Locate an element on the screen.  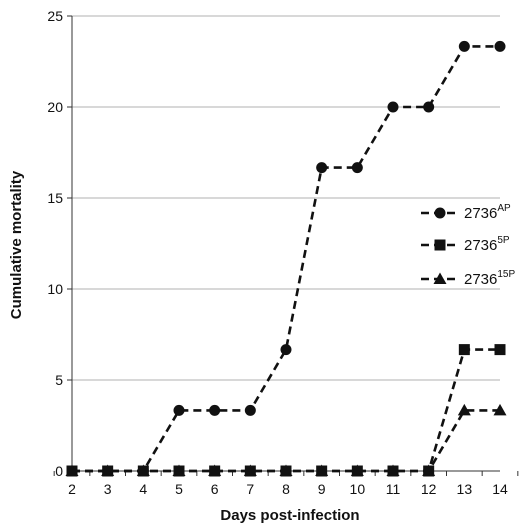
series-2736-15P is located at coordinates (286, 439).